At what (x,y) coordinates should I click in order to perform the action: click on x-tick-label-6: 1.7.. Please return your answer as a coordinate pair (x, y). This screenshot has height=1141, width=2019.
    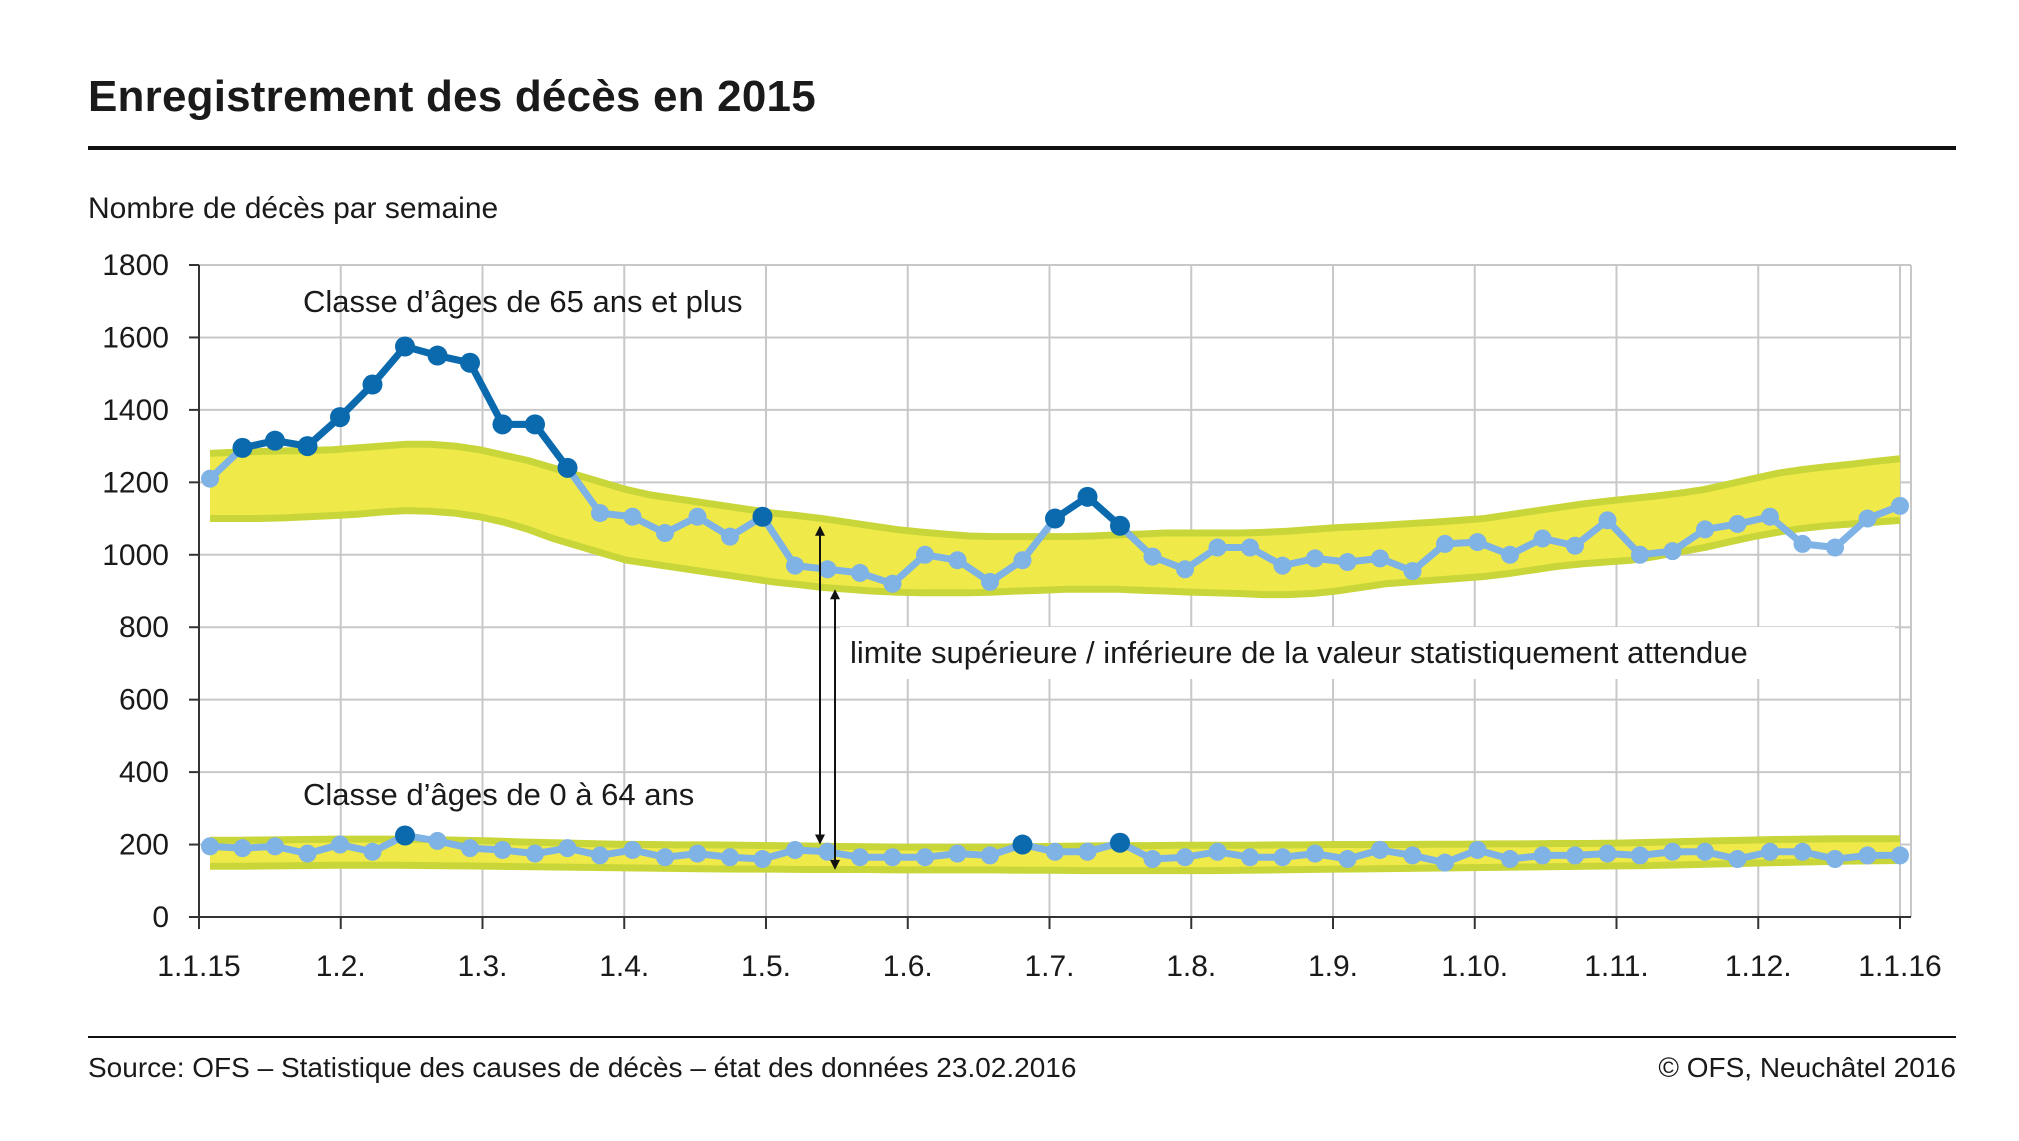
    Looking at the image, I should click on (1049, 966).